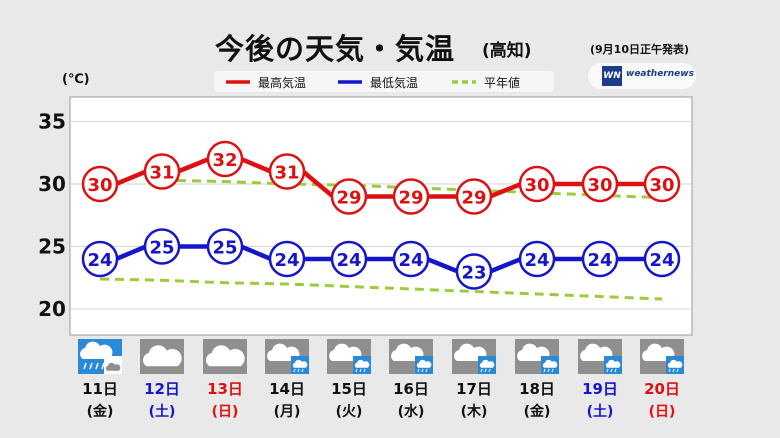 This screenshot has width=780, height=438. I want to click on legend-label: 最低気温, so click(394, 82).